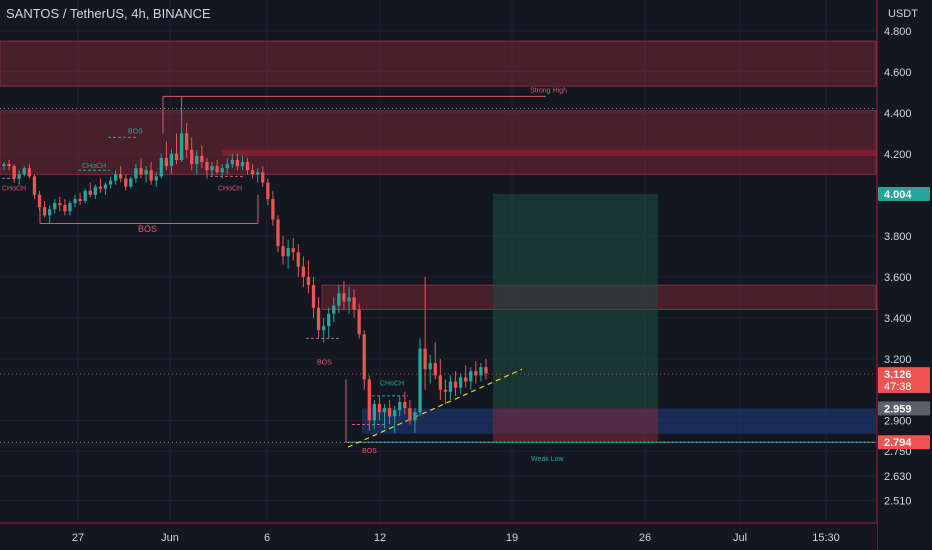 This screenshot has width=932, height=550. Describe the element at coordinates (898, 319) in the screenshot. I see `y-tick-label: 3.400` at that location.